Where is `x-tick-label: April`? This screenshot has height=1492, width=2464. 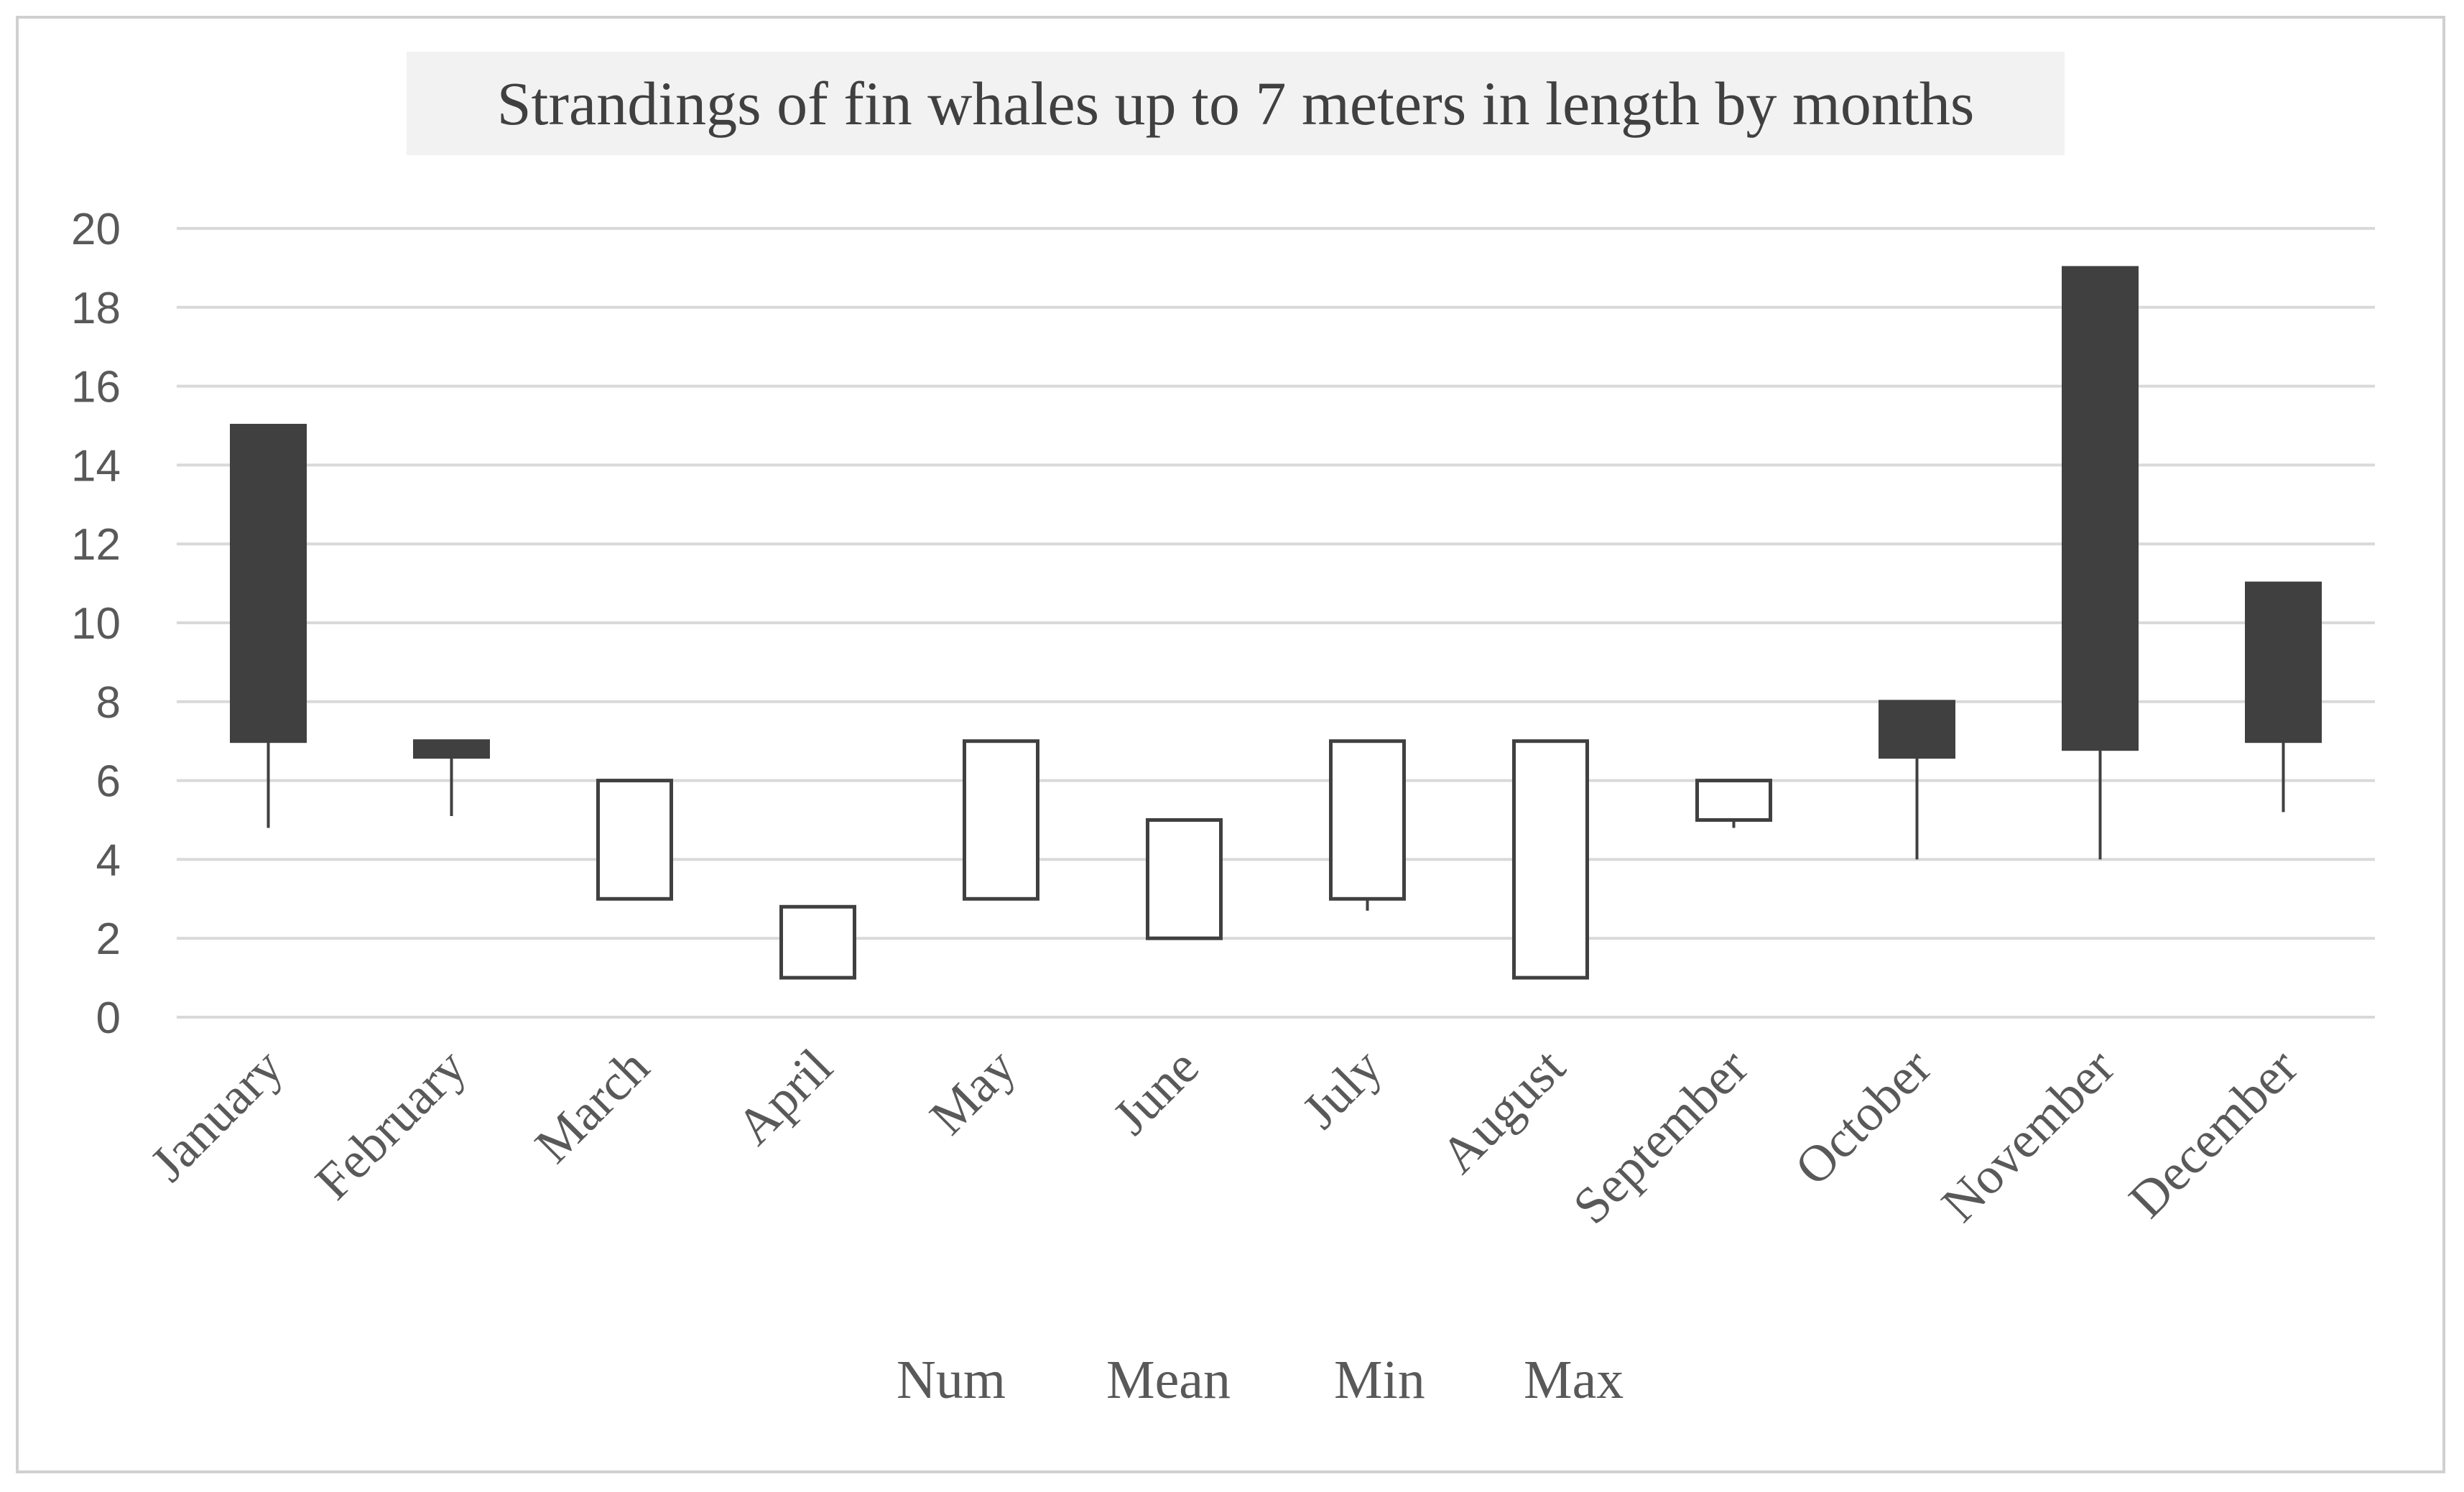
x-tick-label: April is located at coordinates (784, 1097).